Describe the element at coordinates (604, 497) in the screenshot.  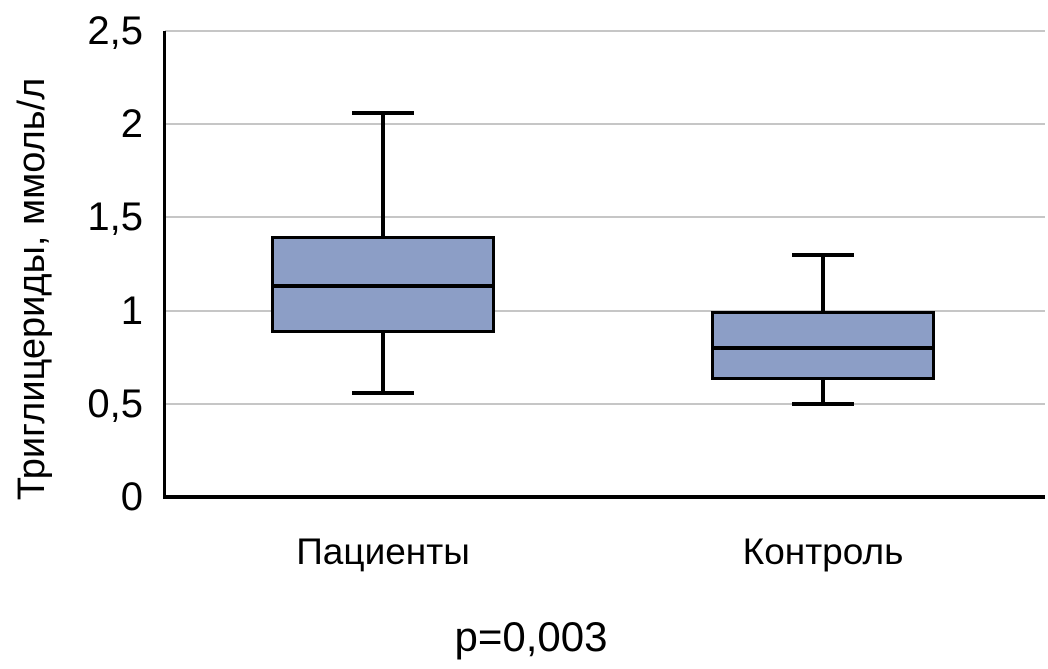
I see `x-axis-line` at that location.